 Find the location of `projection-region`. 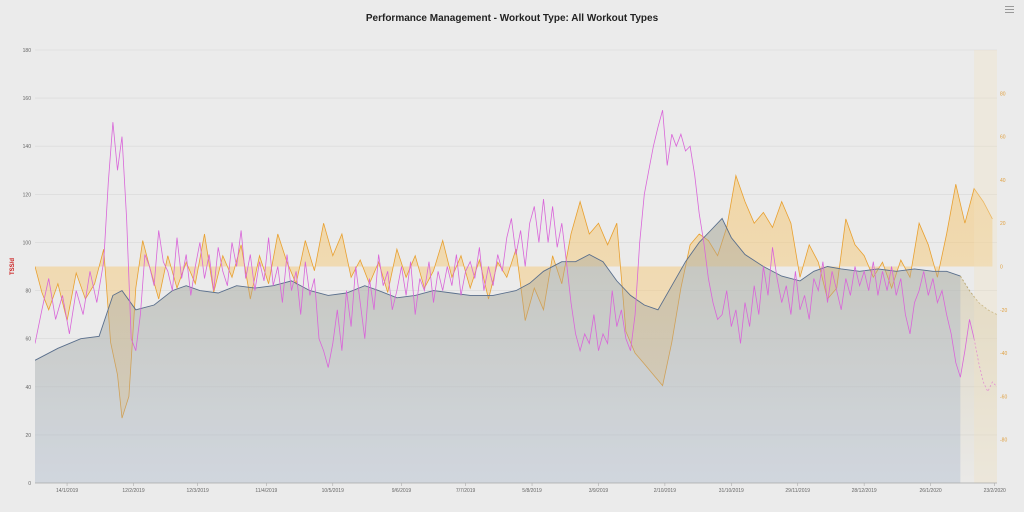

projection-region is located at coordinates (985, 266).